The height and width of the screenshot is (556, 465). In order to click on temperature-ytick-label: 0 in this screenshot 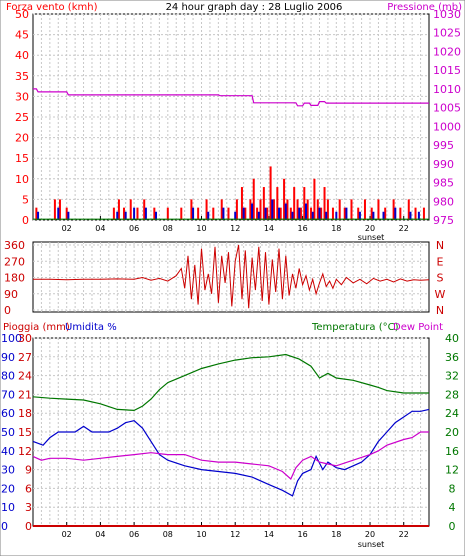, I will do `click(452, 526)`.